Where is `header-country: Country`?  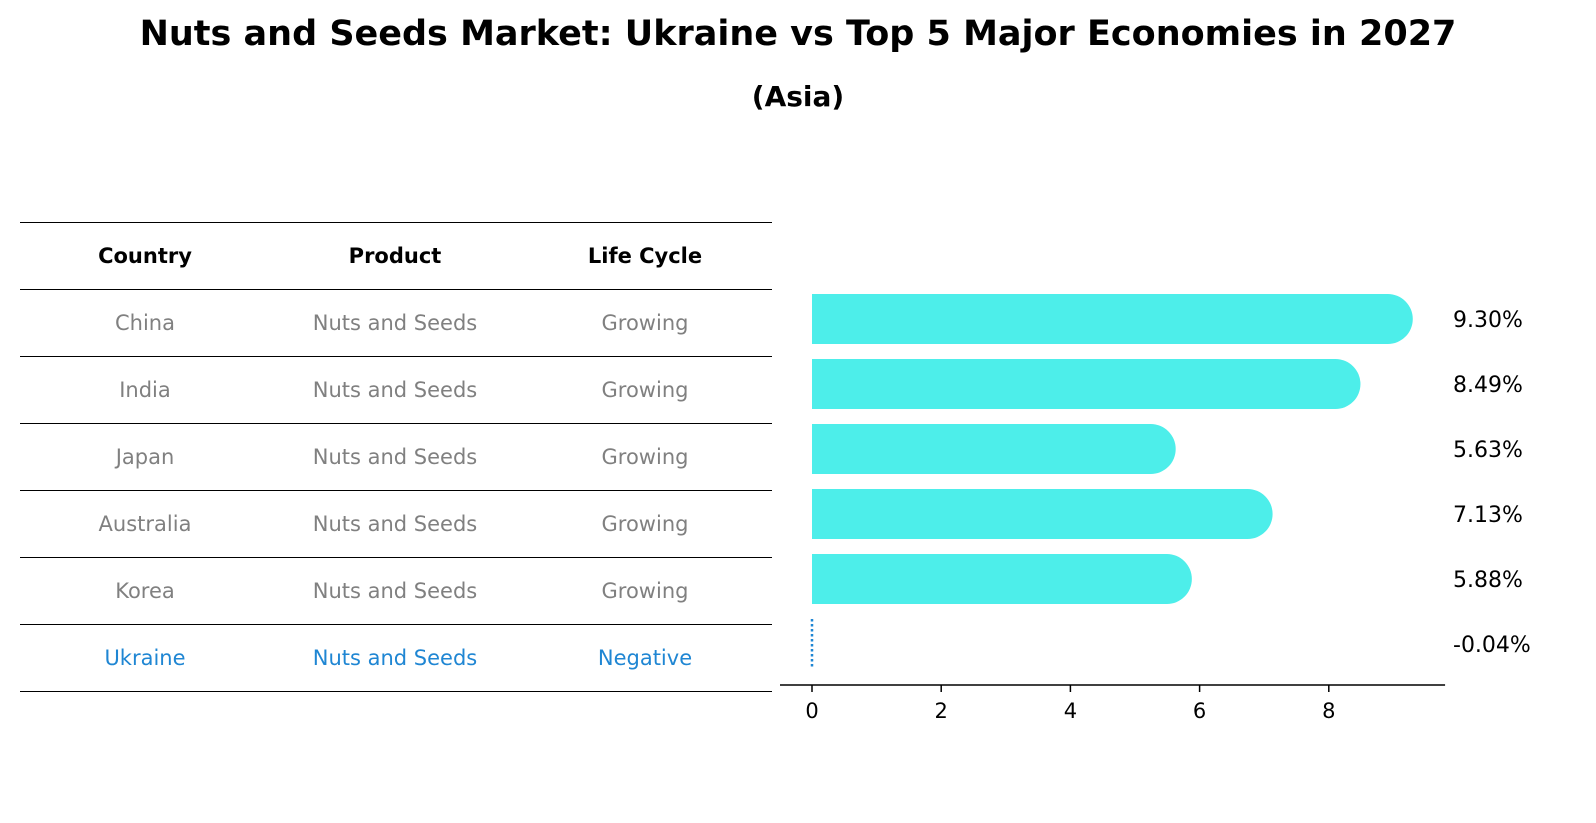
header-country: Country is located at coordinates (145, 256).